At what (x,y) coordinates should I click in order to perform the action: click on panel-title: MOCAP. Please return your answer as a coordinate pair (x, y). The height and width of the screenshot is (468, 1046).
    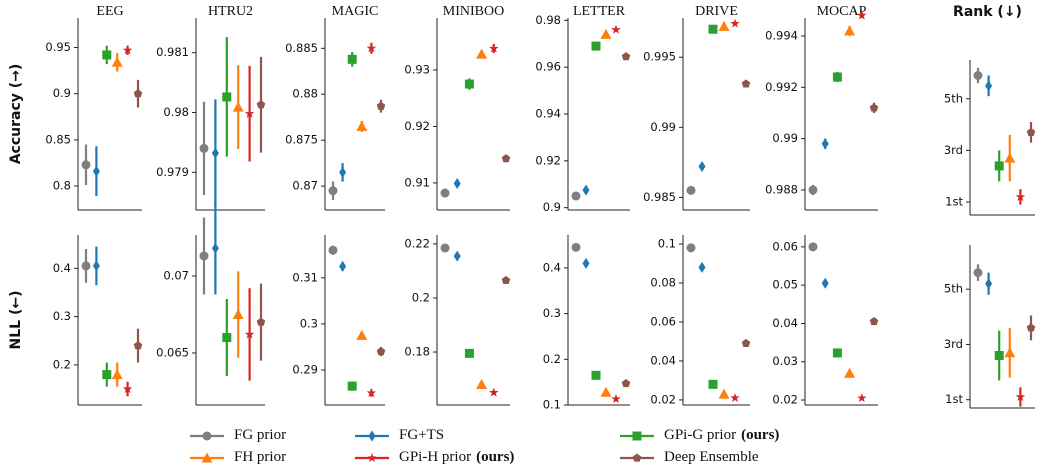
    Looking at the image, I should click on (842, 11).